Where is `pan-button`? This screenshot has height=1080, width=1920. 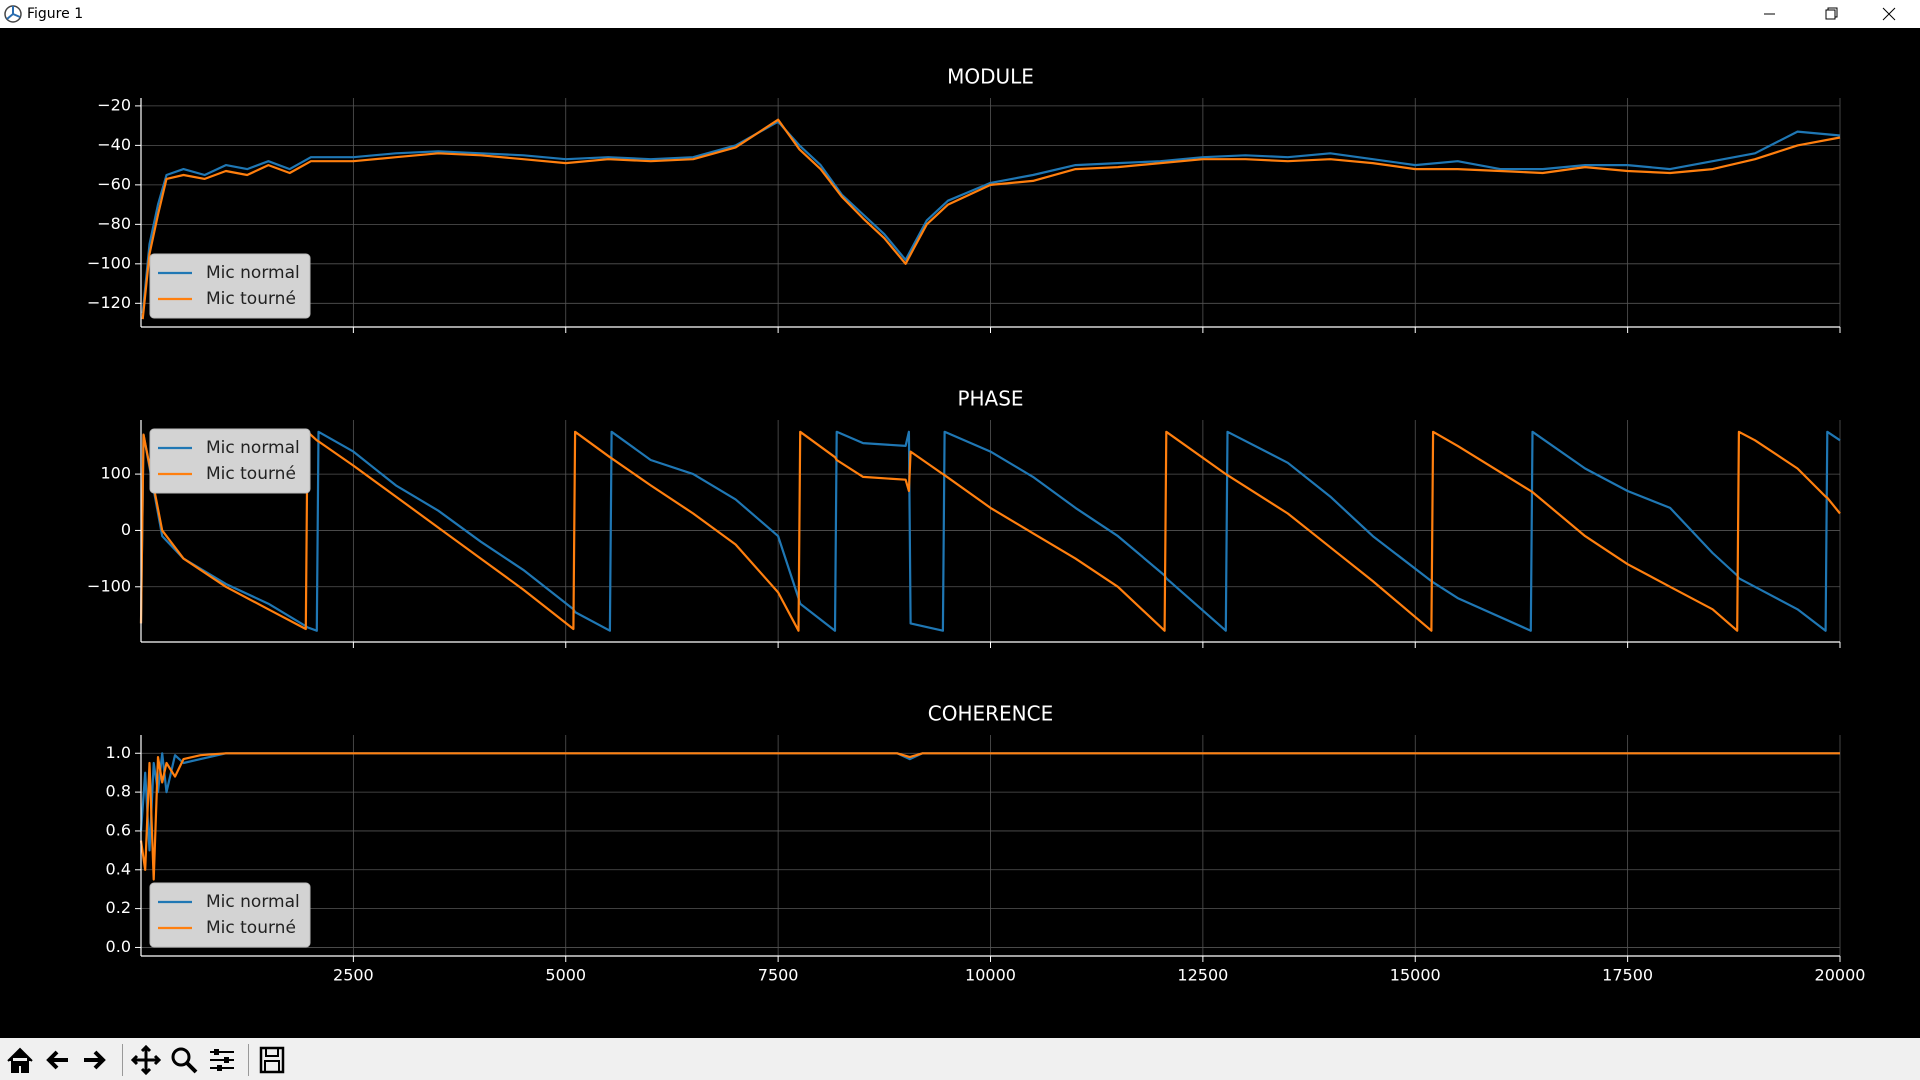
pan-button is located at coordinates (146, 1060).